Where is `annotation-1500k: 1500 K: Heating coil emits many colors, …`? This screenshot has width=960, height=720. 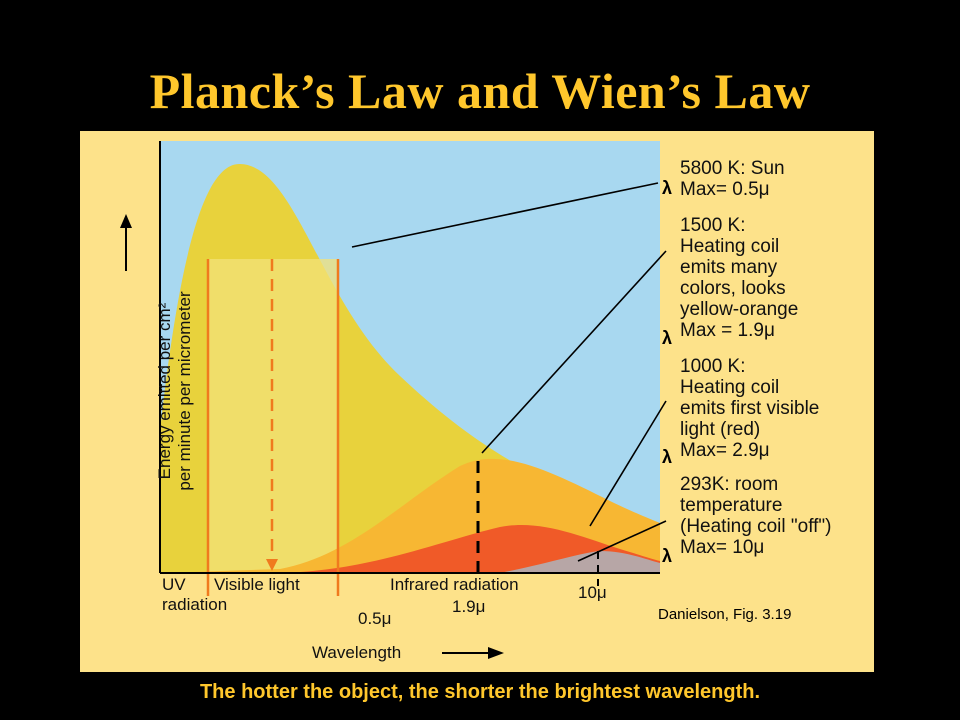
annotation-1500k: 1500 K: Heating coil emits many colors, … is located at coordinates (739, 278).